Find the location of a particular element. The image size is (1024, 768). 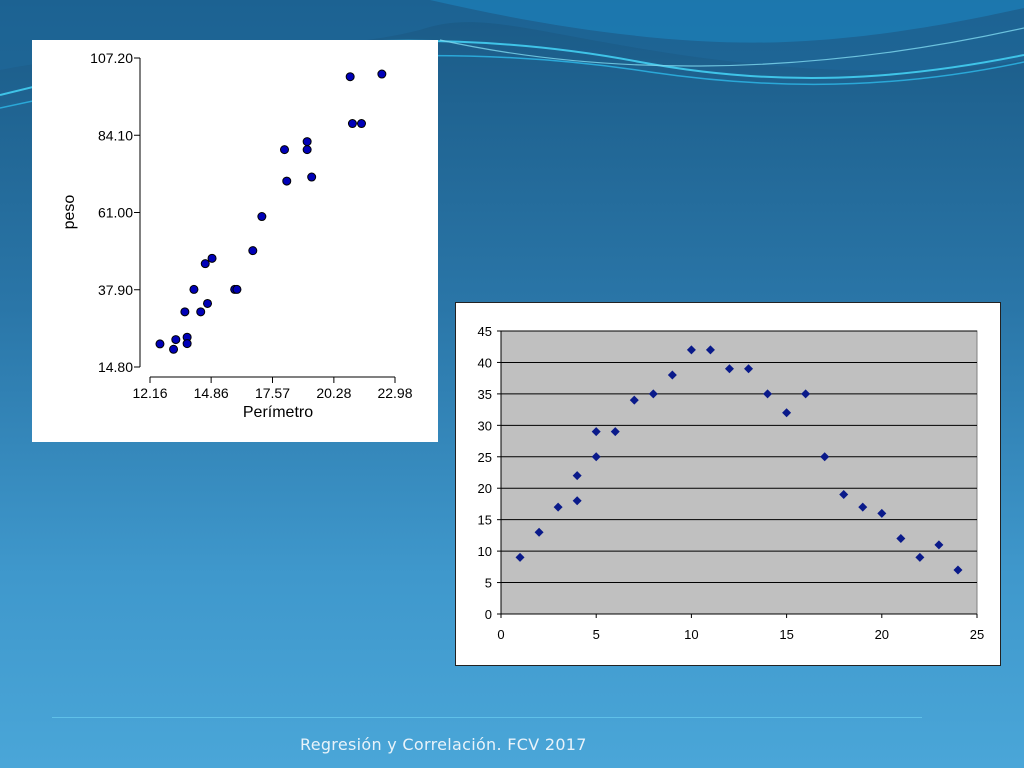

chart2-x-tick-label: 20 is located at coordinates (882, 634).